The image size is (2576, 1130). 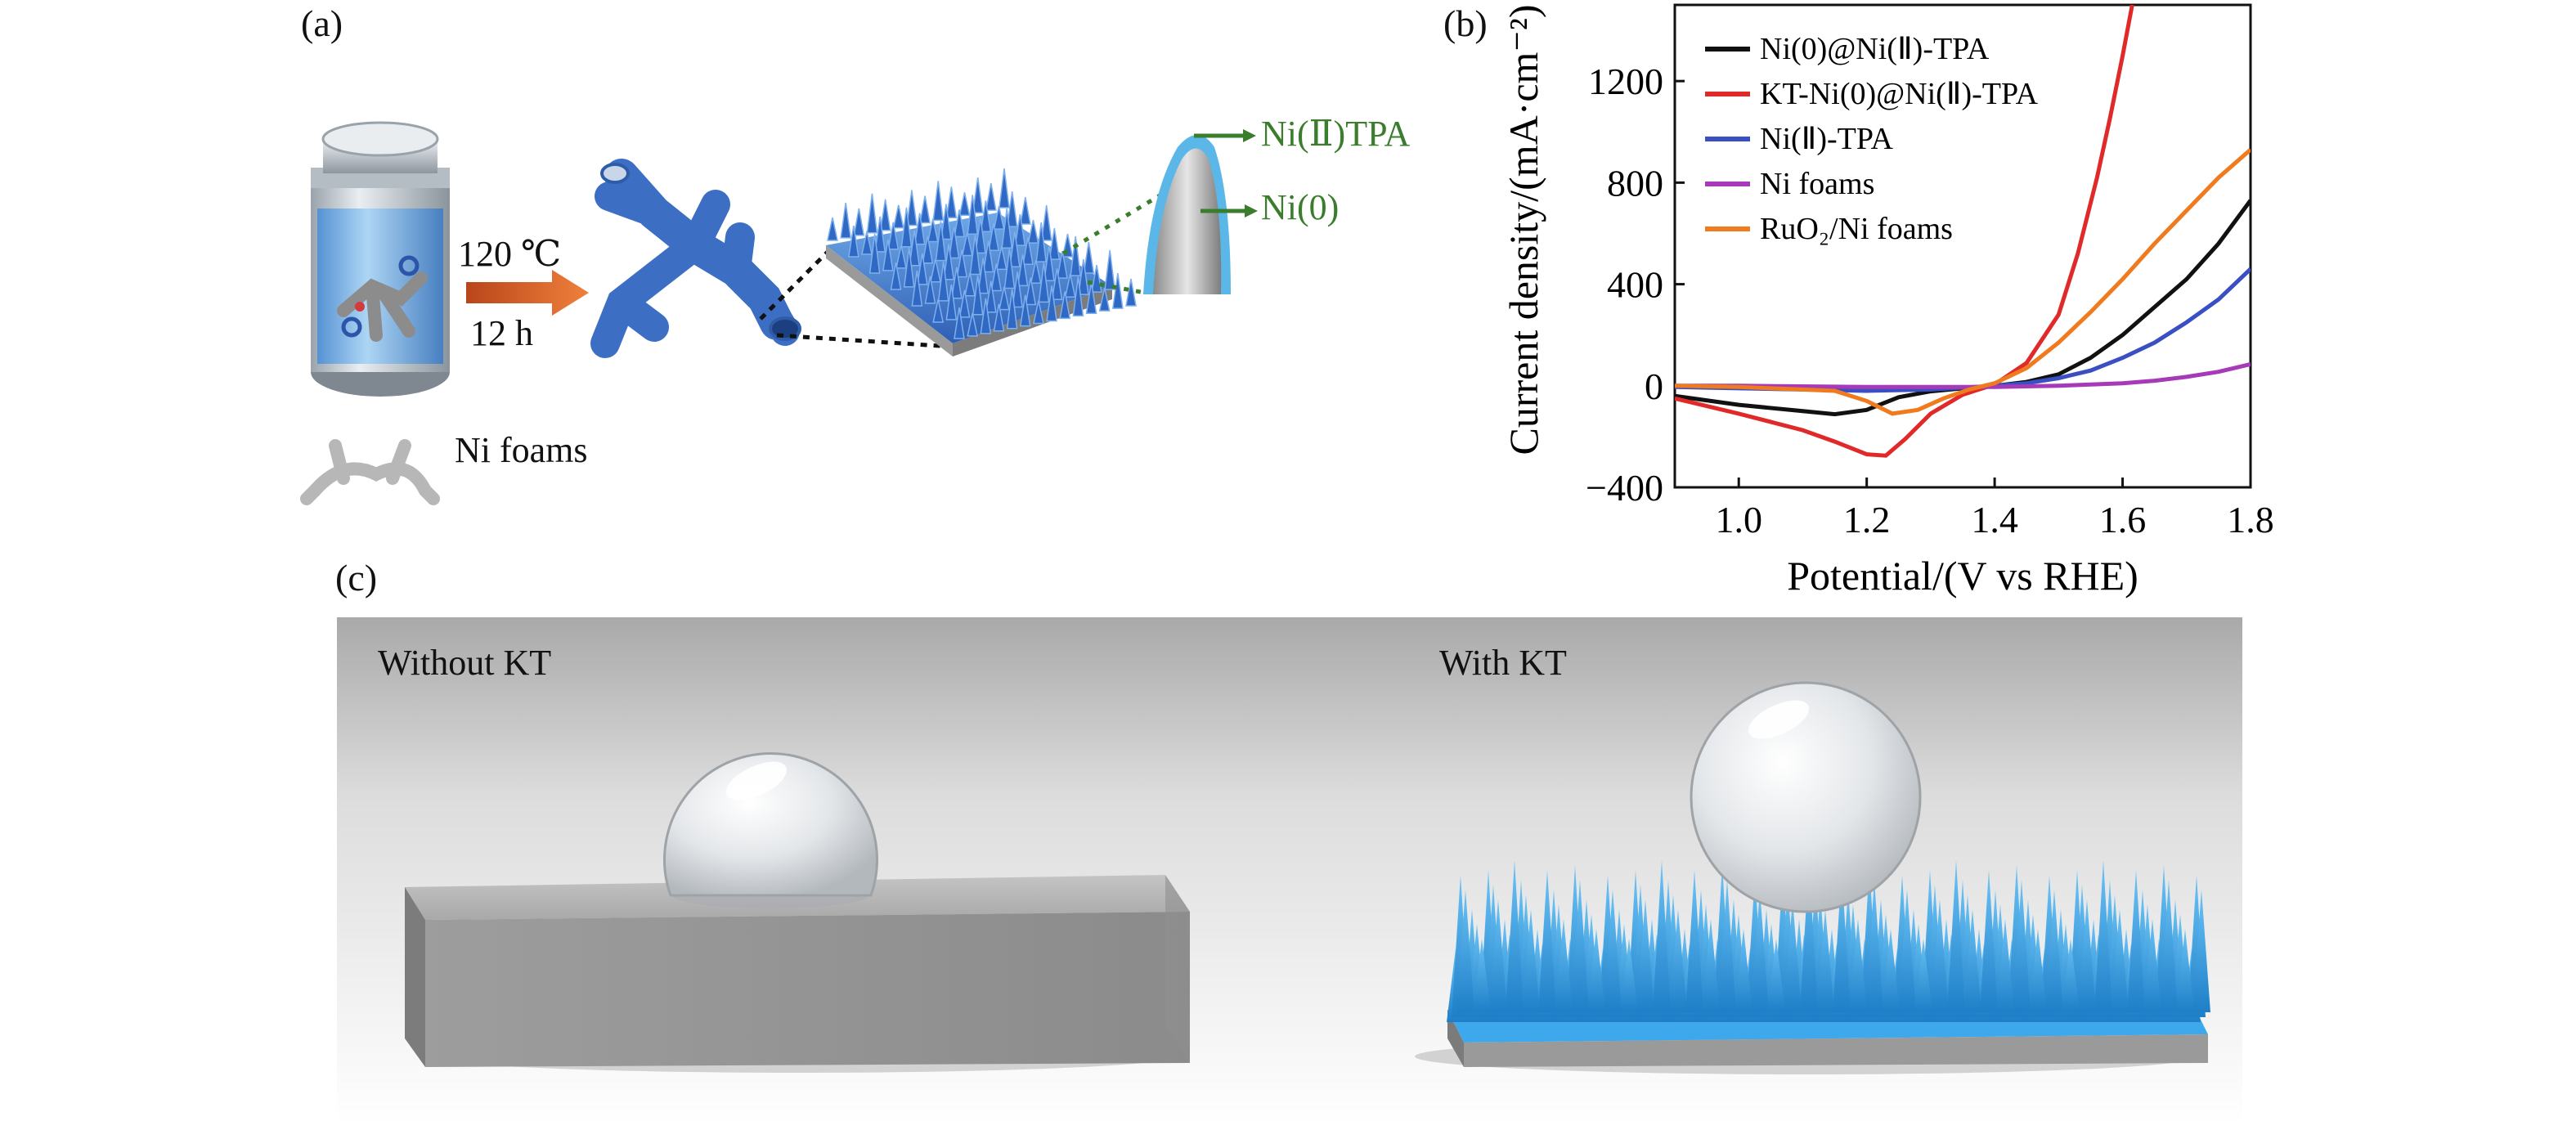 I want to click on shell-label: Ni(Ⅱ)TPA, so click(x=1336, y=134).